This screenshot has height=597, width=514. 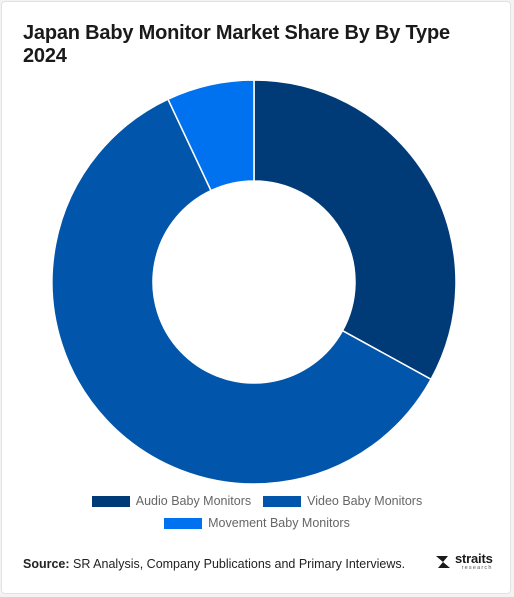 I want to click on legend-label-movement: Movement Baby Monitors, so click(x=279, y=523).